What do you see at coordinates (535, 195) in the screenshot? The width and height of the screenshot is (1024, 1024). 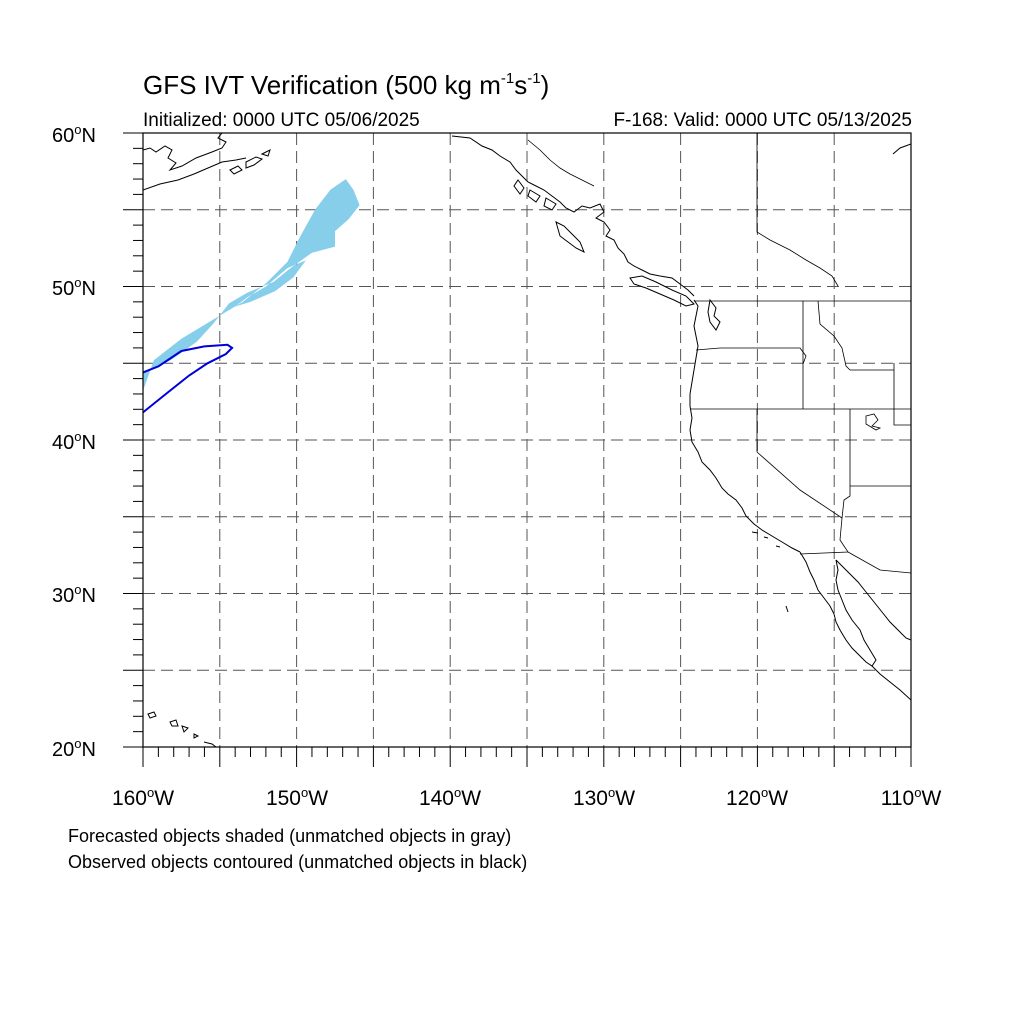 I see `bc-islands` at bounding box center [535, 195].